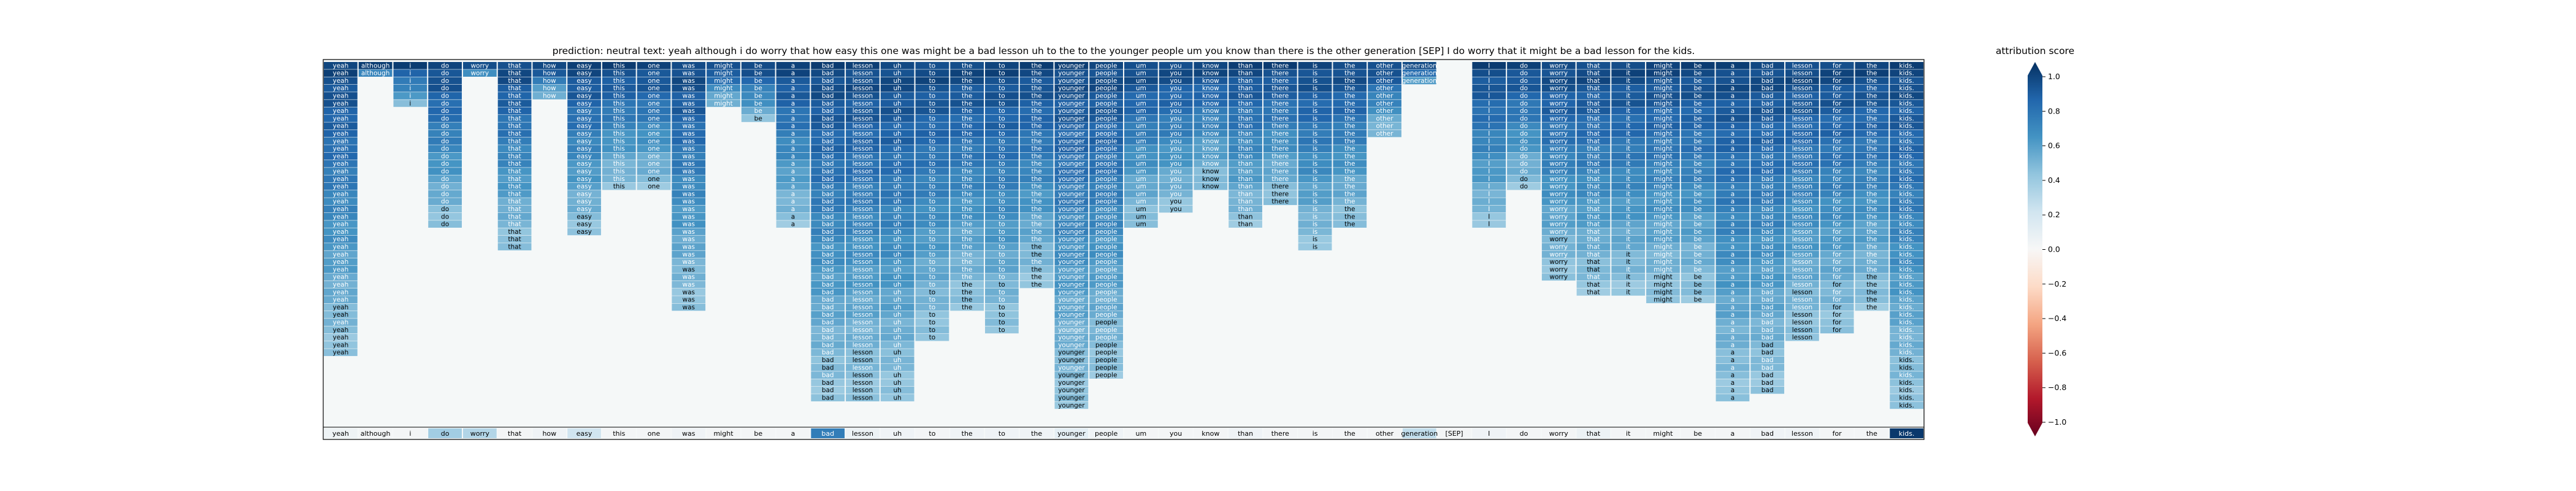 This screenshot has height=491, width=2576. I want to click on cell-token-label: I, so click(1489, 133).